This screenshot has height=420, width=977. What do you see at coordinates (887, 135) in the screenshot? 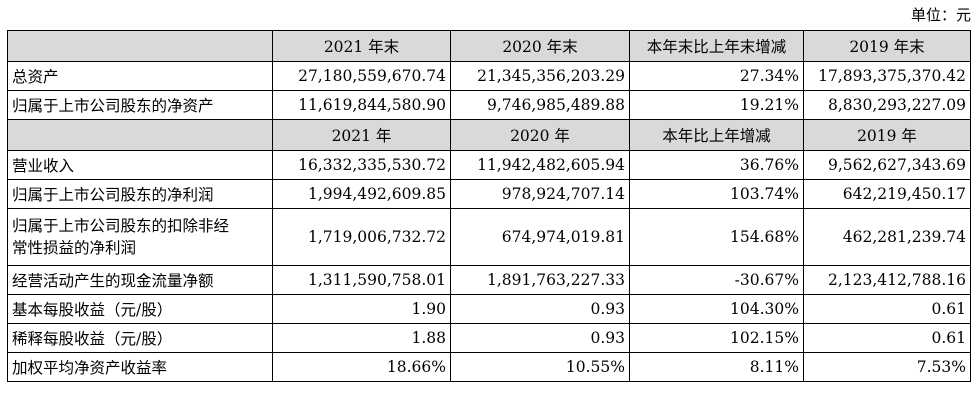
I see `header-2019: 2019 年` at bounding box center [887, 135].